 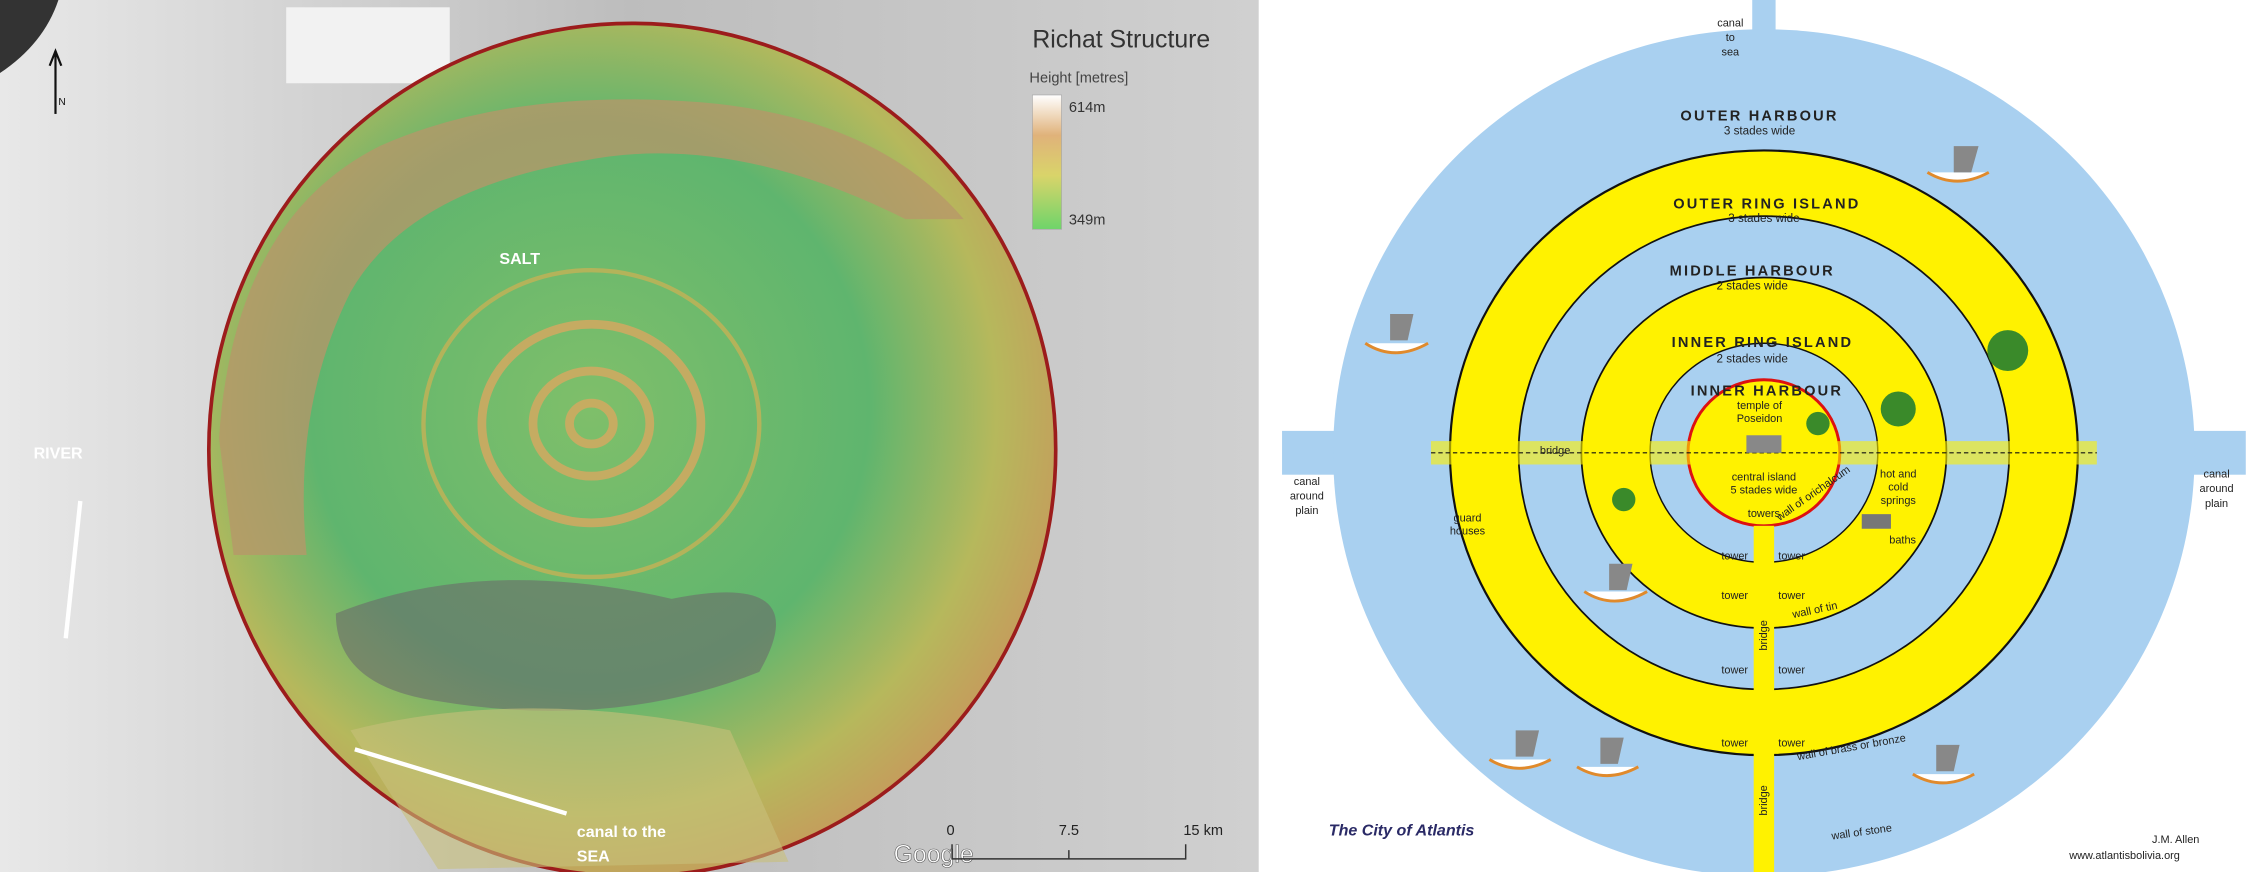 What do you see at coordinates (1767, 391) in the screenshot?
I see `ring-name: INNER HARBOUR` at bounding box center [1767, 391].